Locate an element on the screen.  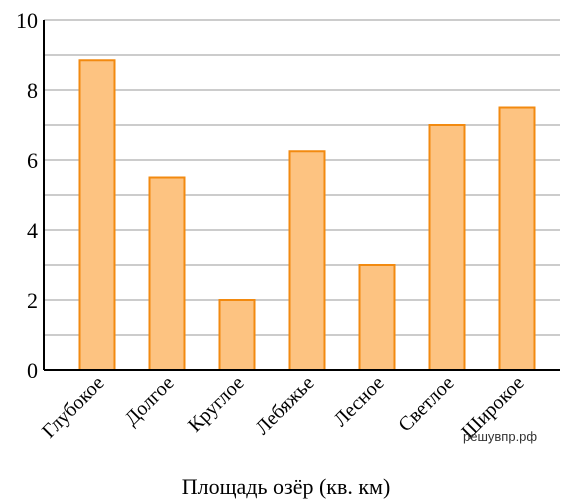
y-tick-label: 4 is located at coordinates (32, 230).